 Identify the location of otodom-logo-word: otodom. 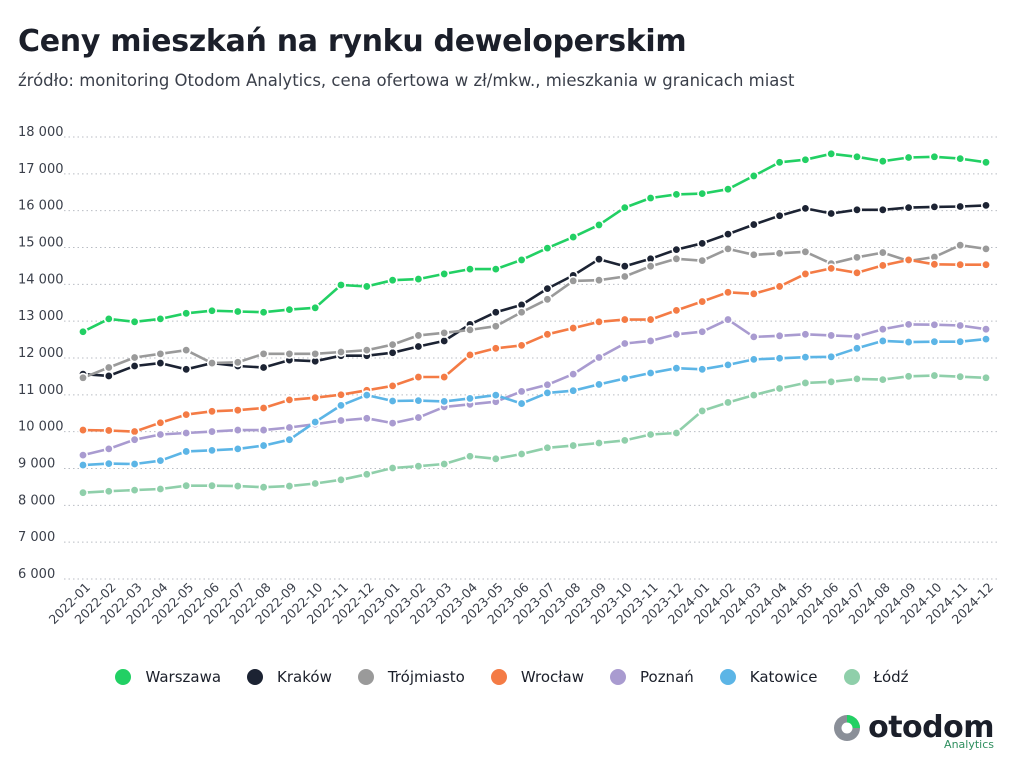
(931, 727).